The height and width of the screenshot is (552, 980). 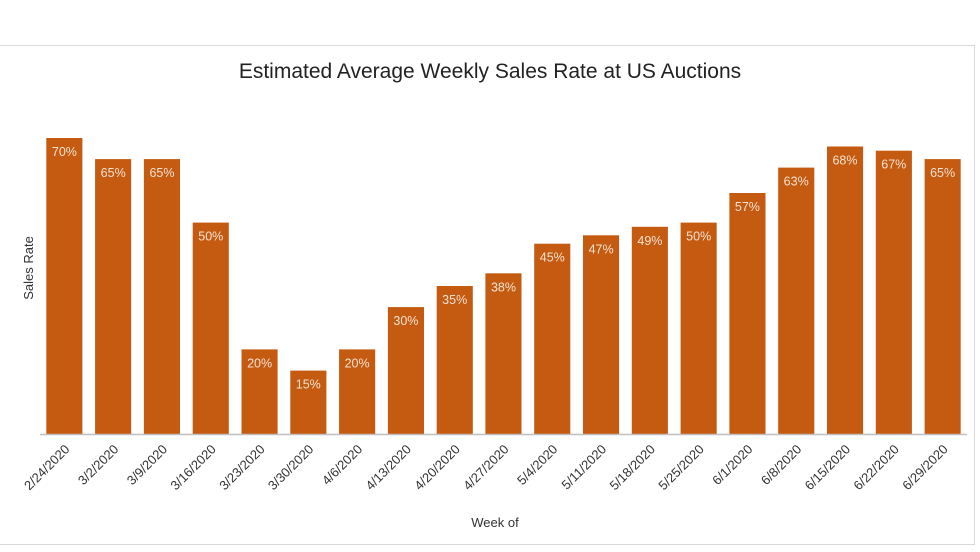 What do you see at coordinates (781, 465) in the screenshot?
I see `x-tick-label: 6/8/2020` at bounding box center [781, 465].